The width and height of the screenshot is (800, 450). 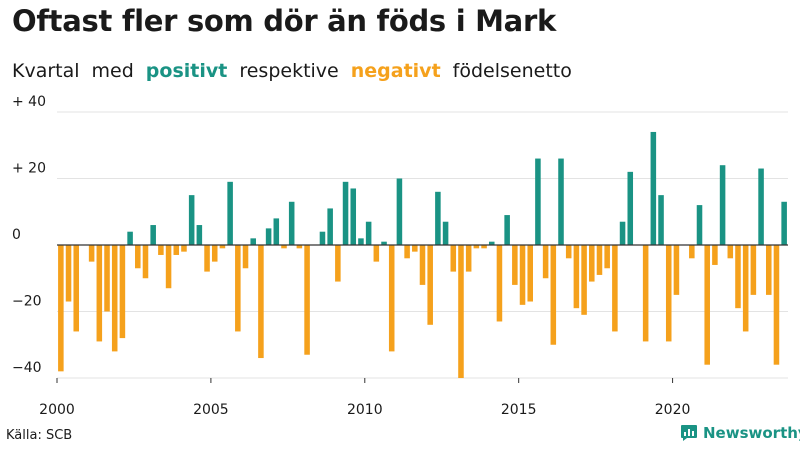 What do you see at coordinates (289, 71) in the screenshot?
I see `subtitle-text-respektive: respektive` at bounding box center [289, 71].